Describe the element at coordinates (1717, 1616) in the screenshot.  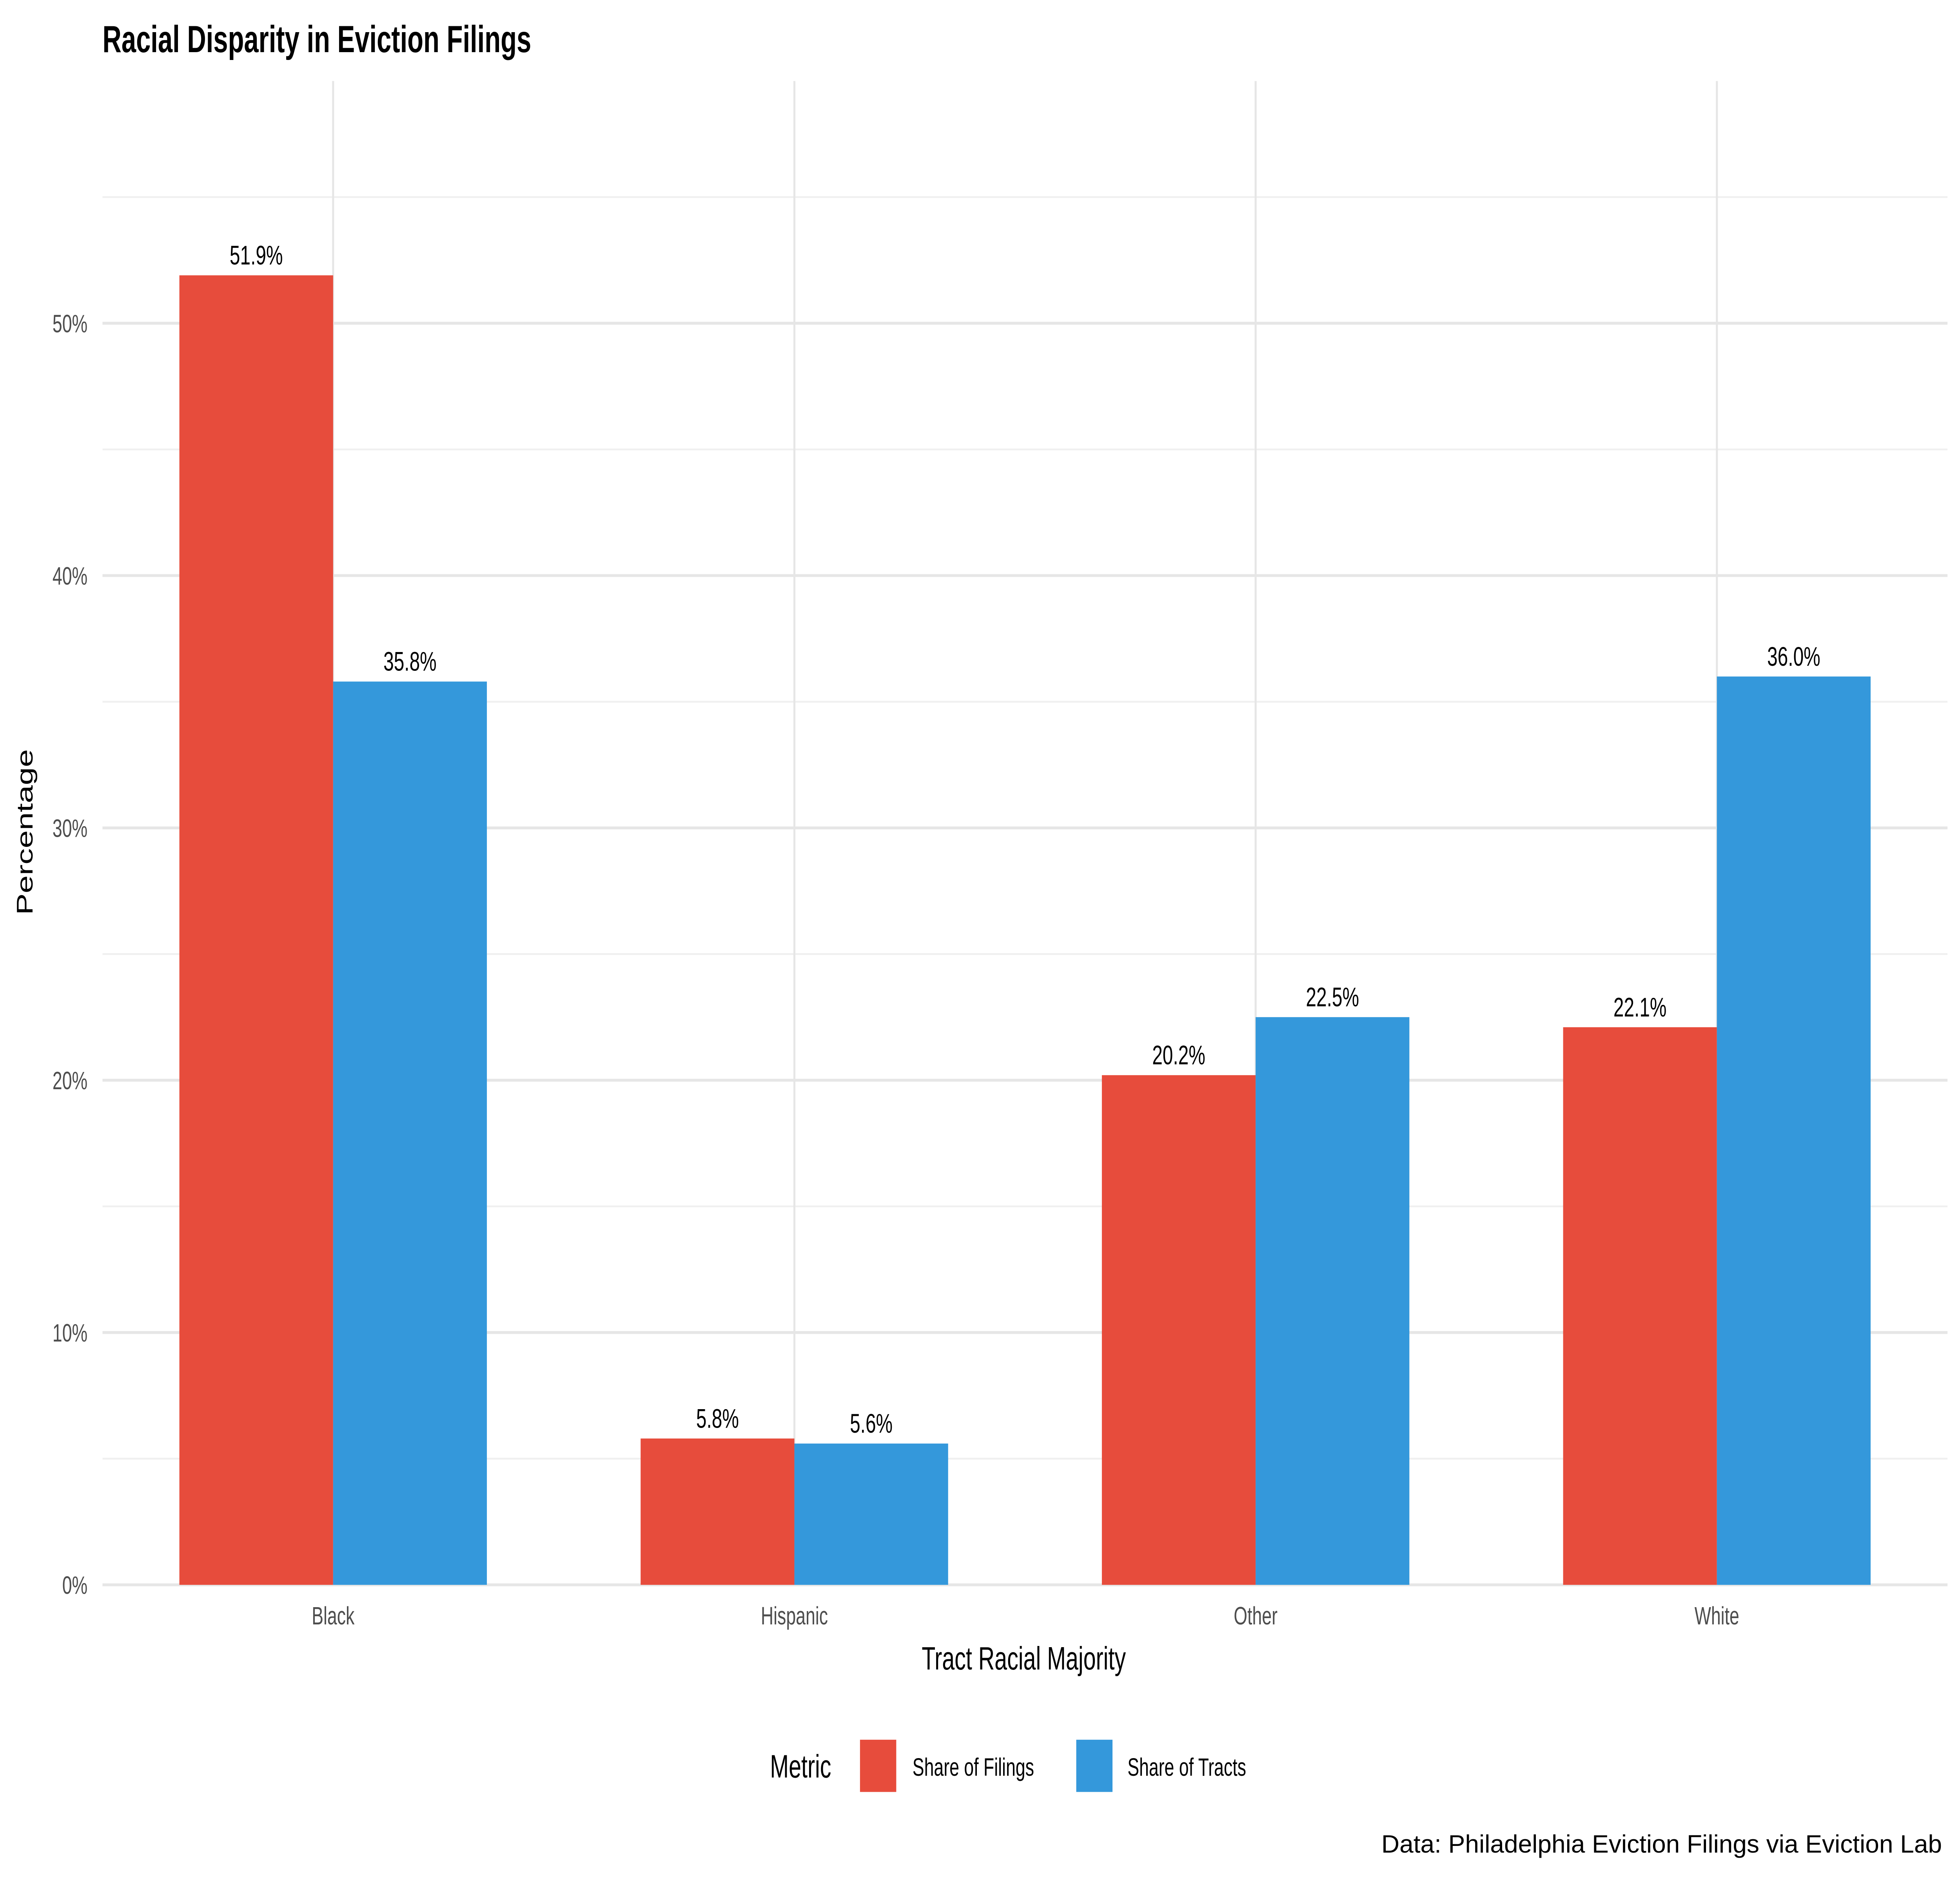
I see `x-tick-label: White` at that location.